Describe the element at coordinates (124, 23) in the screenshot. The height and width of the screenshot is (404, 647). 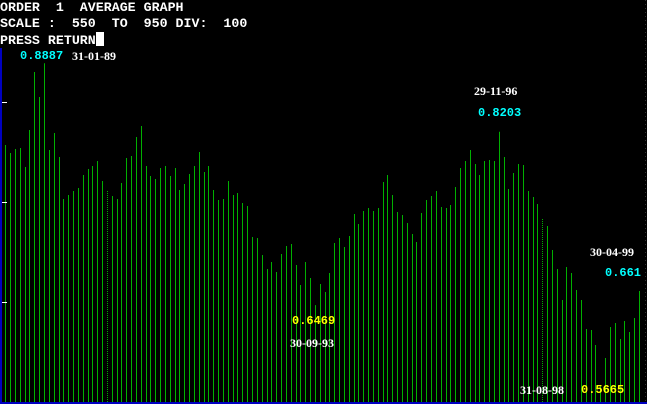
I see `scale-line: SCALE : 550 TO 950 DIV: 100` at that location.